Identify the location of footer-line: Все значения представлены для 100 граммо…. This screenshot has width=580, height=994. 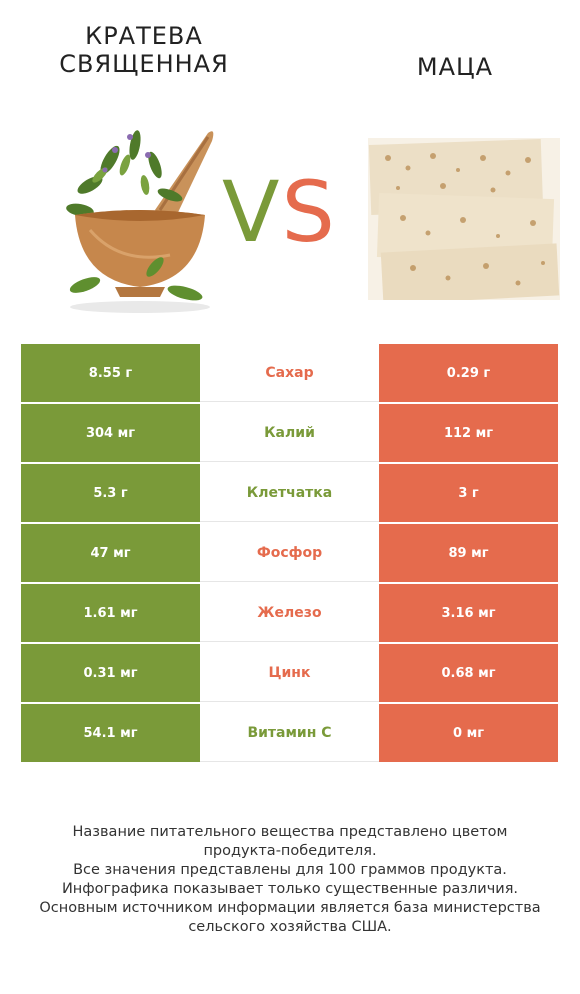
(290, 870).